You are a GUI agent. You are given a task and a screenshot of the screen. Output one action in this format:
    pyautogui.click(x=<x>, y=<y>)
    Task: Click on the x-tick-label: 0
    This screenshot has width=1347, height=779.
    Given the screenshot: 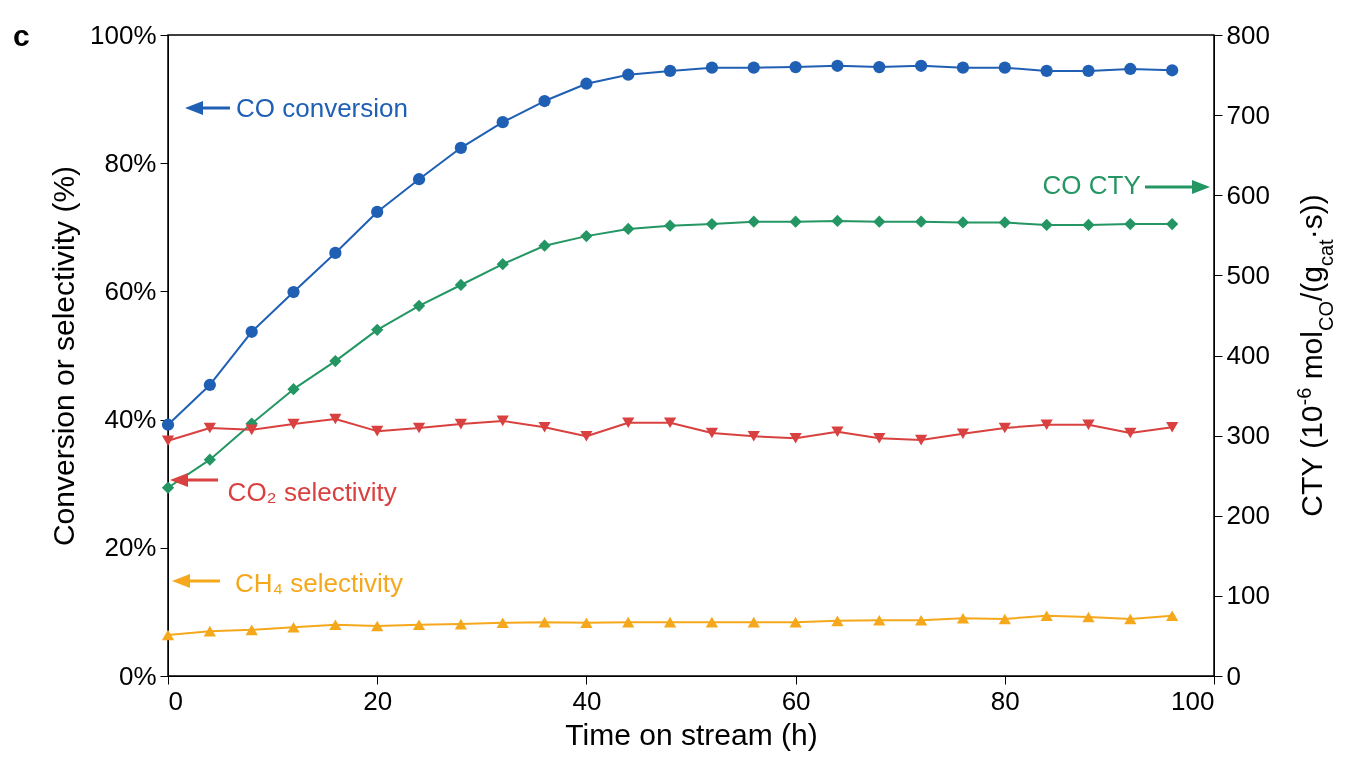 What is the action you would take?
    pyautogui.click(x=175, y=700)
    